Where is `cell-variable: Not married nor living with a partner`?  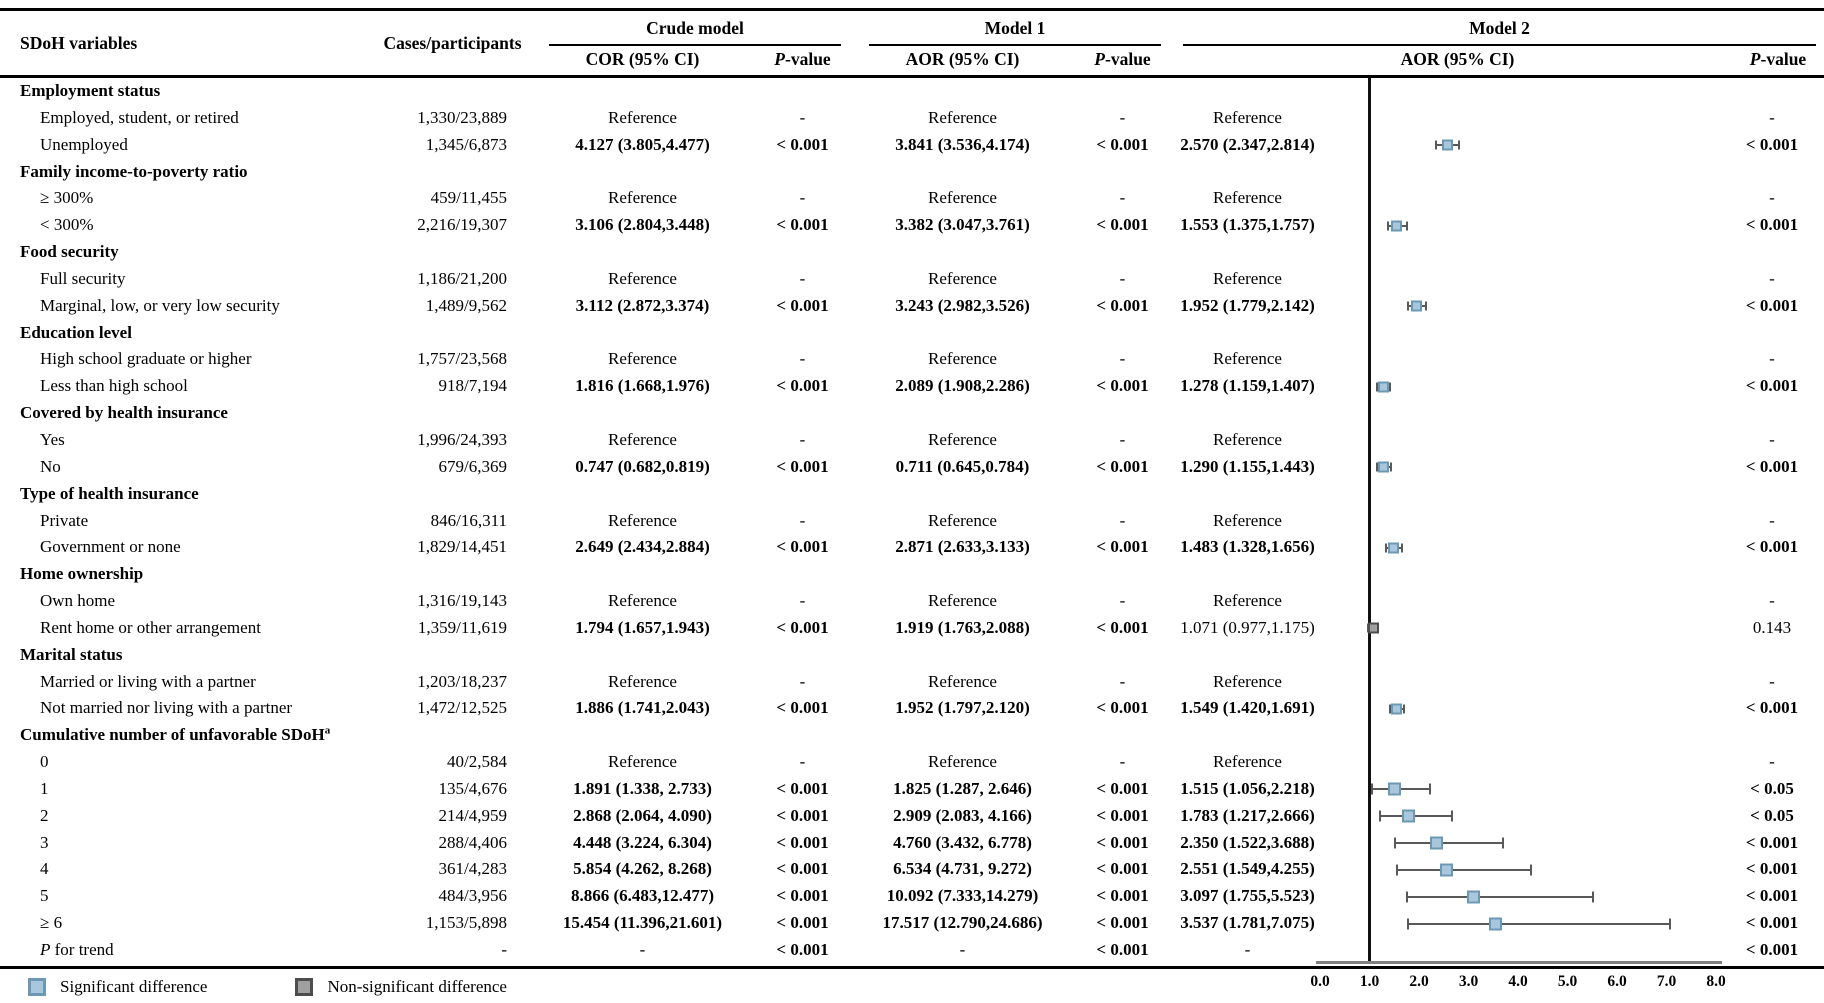
cell-variable: Not married nor living with a partner is located at coordinates (166, 708).